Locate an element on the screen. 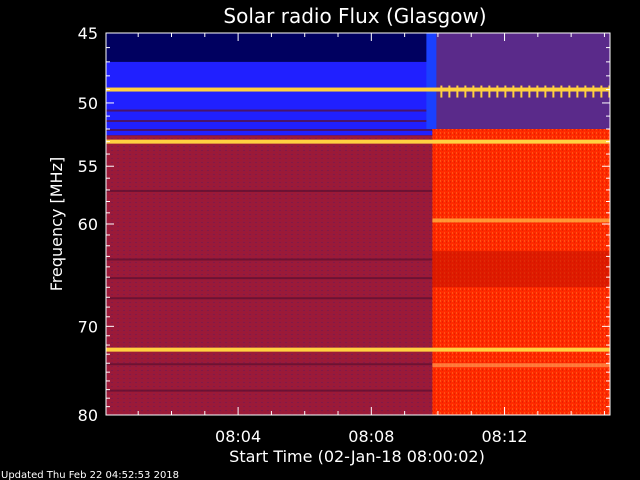  y-axis-label: Frequency [MHz] is located at coordinates (56, 224).